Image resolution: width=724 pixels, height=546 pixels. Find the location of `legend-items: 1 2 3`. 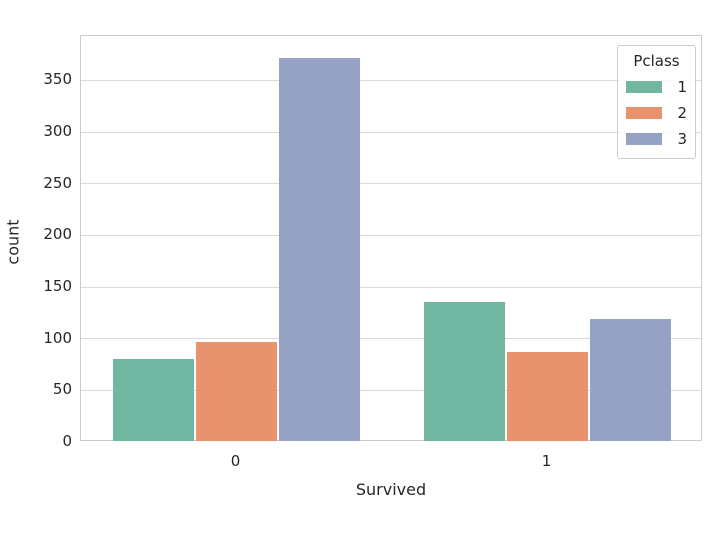

legend-items: 1 2 3 is located at coordinates (656, 113).